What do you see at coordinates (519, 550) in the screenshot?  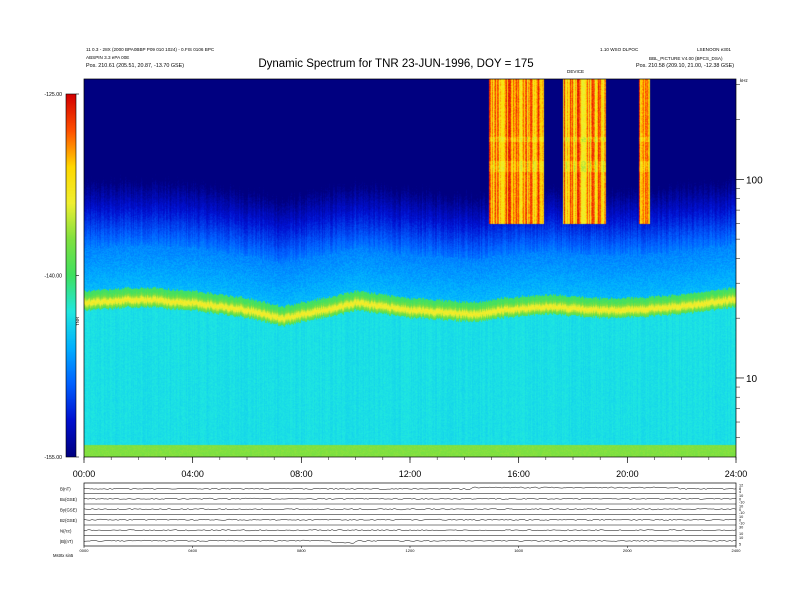 I see `lower-x-tick-label: 1600` at bounding box center [519, 550].